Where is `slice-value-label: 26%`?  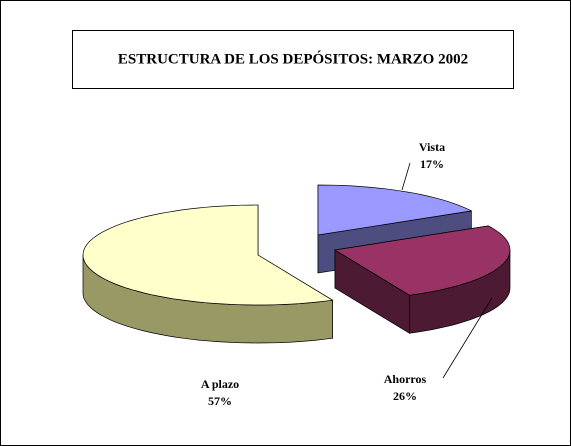
slice-value-label: 26% is located at coordinates (405, 396).